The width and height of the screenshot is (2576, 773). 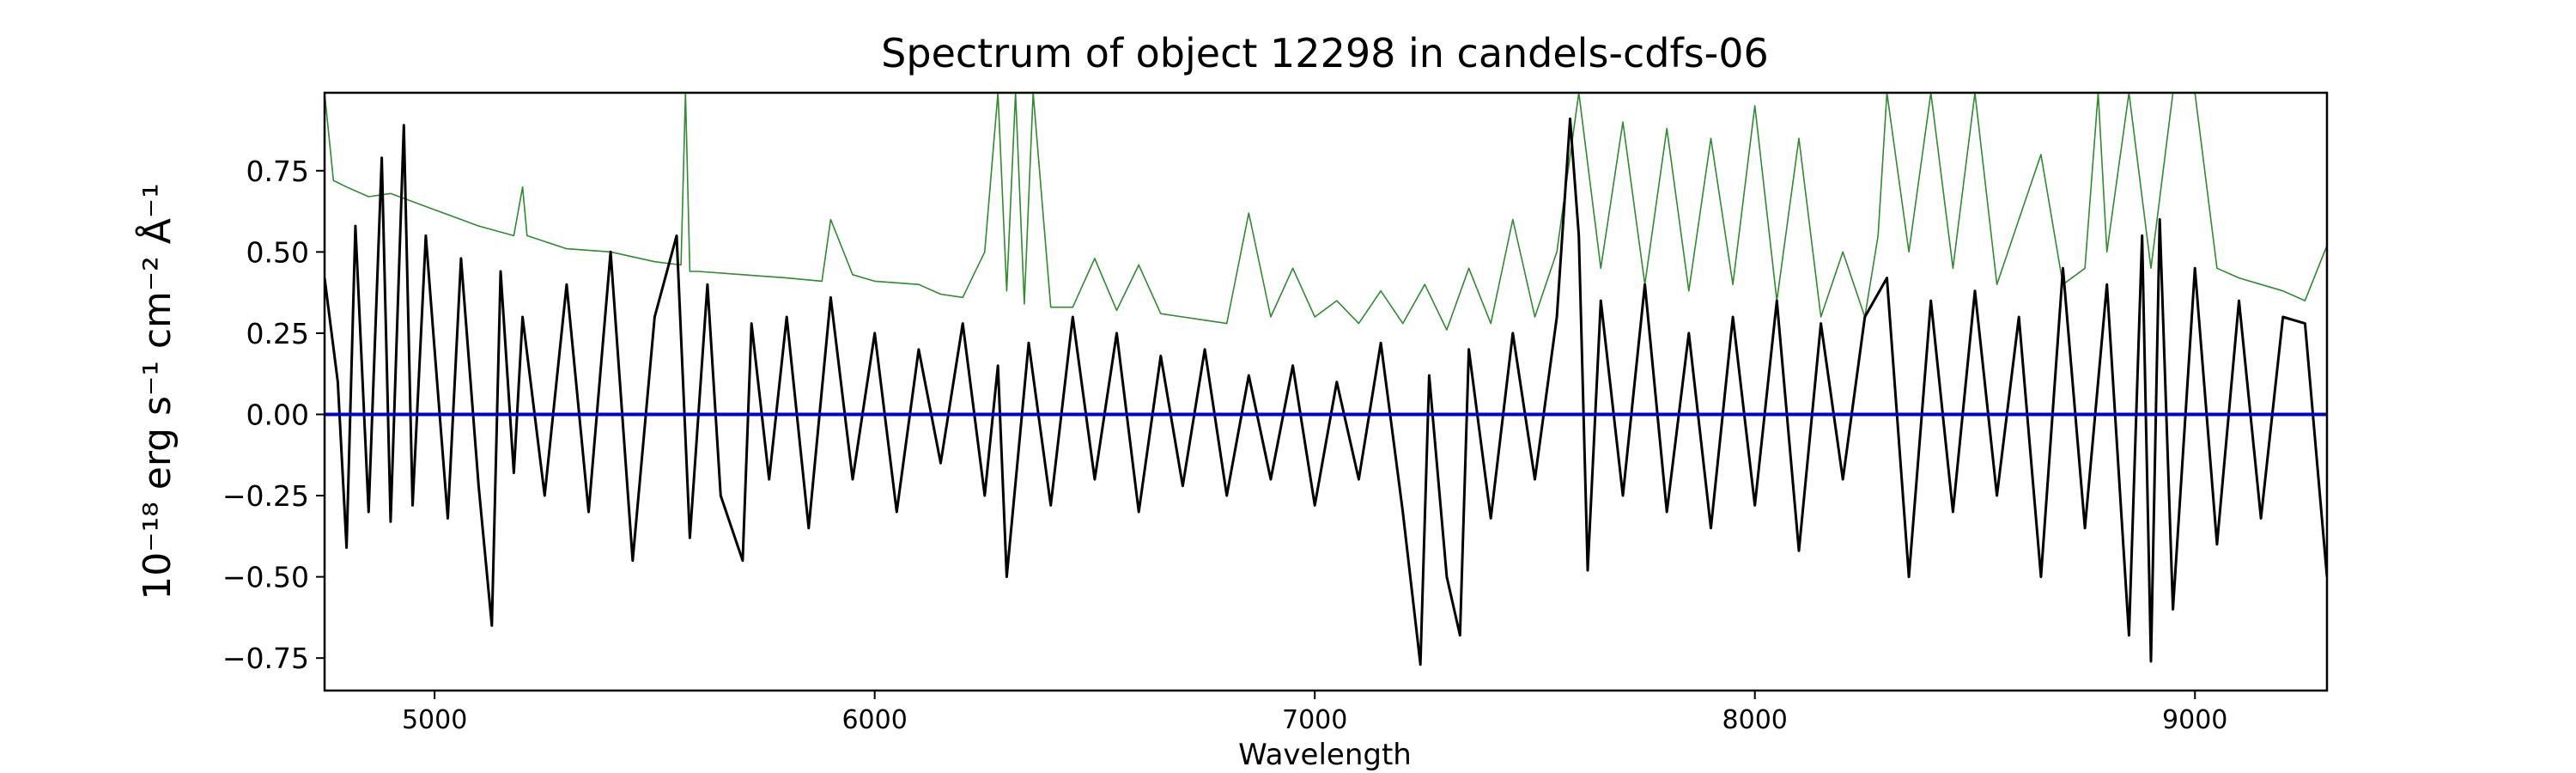 I want to click on x-axis: 5000 6000 7000 8000 9000, so click(x=1314, y=713).